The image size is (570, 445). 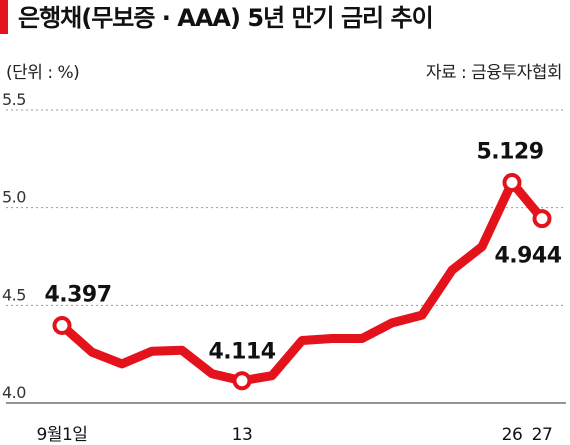 What do you see at coordinates (77, 294) in the screenshot?
I see `data-label: 4.397` at bounding box center [77, 294].